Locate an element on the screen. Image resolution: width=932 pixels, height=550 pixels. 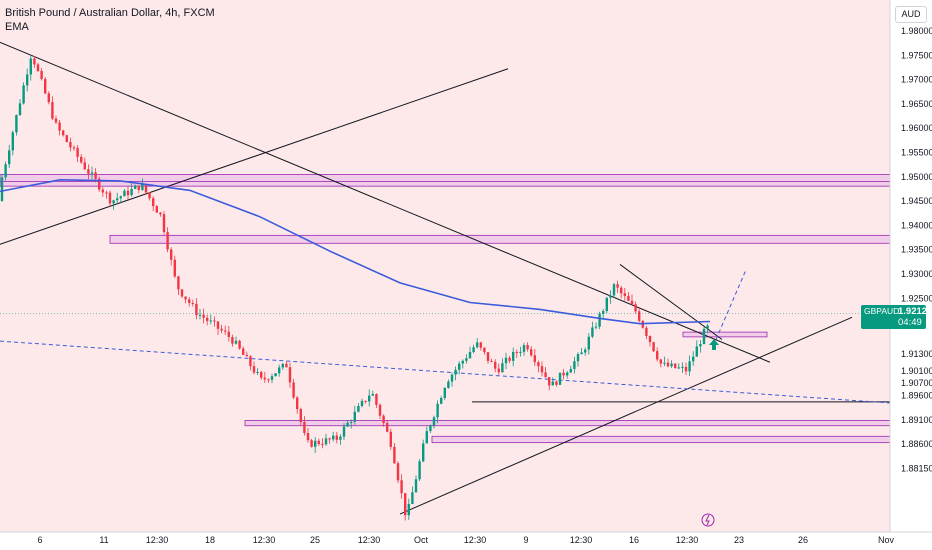
indicator-label: EMA is located at coordinates (17, 27).